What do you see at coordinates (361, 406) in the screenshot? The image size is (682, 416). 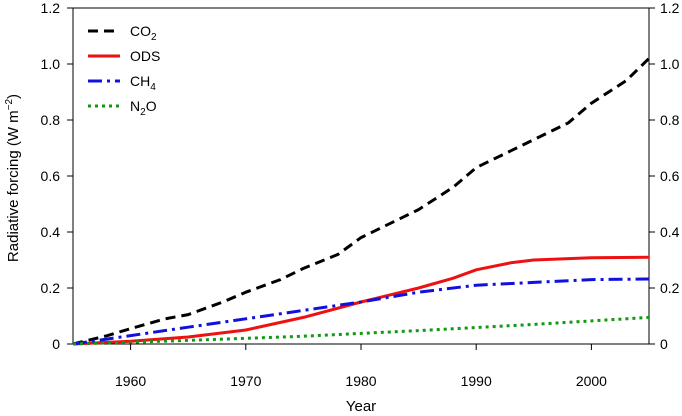 I see `x-axis-title: Year` at bounding box center [361, 406].